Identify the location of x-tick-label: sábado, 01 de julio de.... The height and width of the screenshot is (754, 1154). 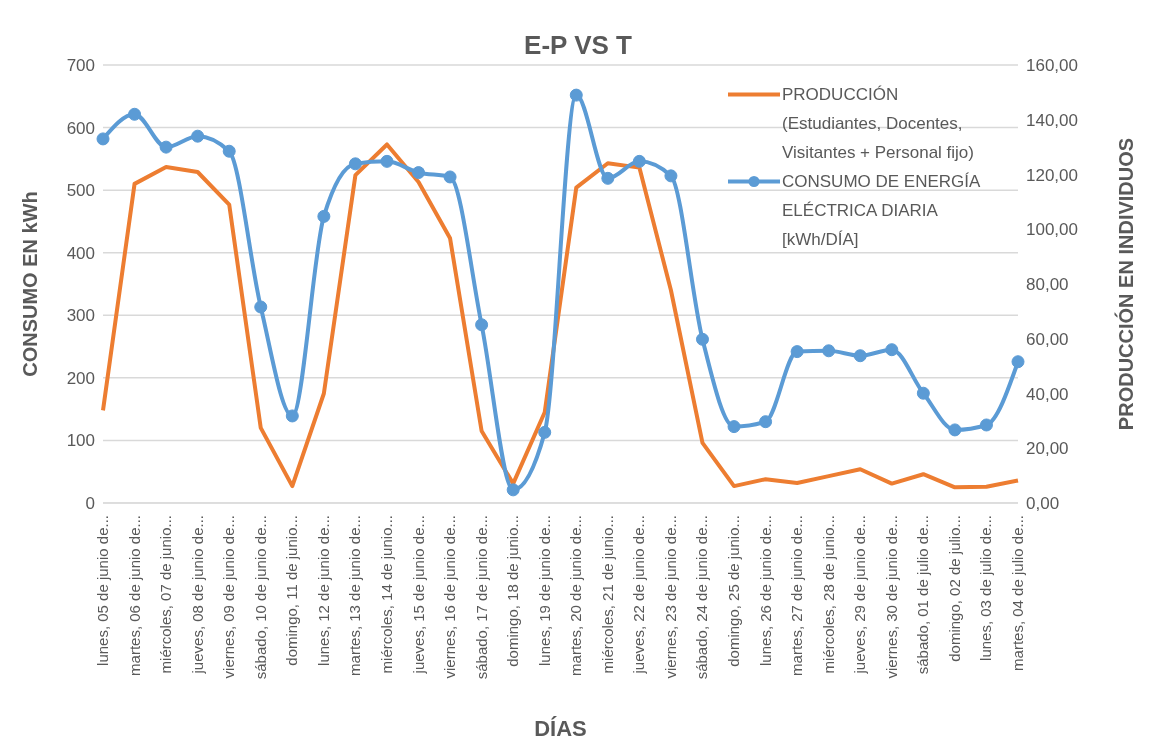
(923, 595).